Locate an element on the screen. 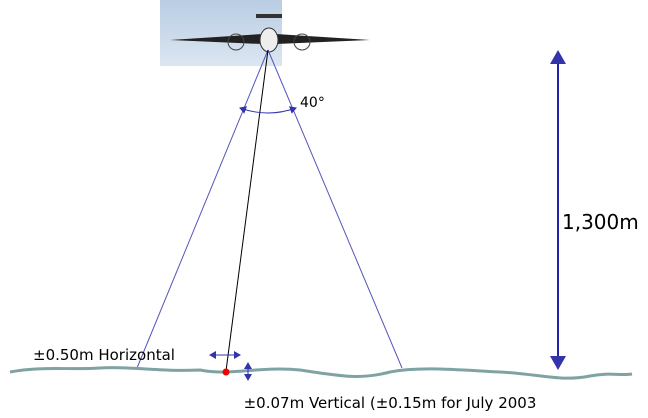 This screenshot has height=418, width=648. laser-beam is located at coordinates (247, 210).